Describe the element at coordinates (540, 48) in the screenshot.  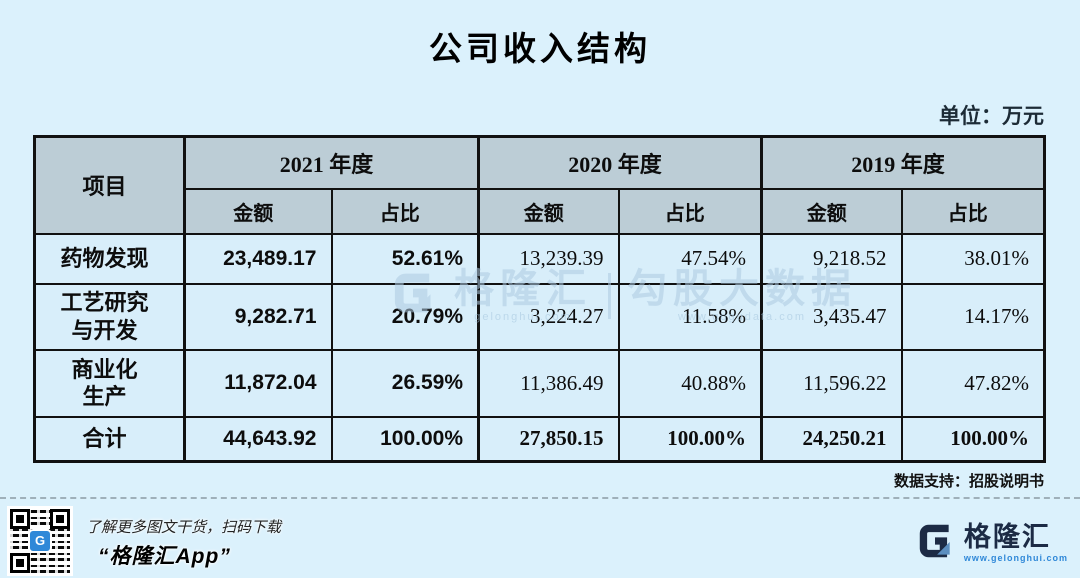
I see `page-title: 公司收入结构` at that location.